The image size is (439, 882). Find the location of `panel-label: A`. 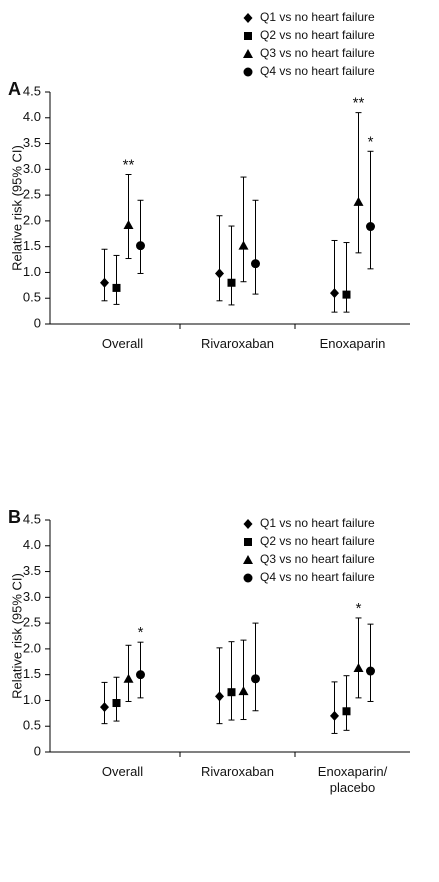

panel-label: A is located at coordinates (14, 89).